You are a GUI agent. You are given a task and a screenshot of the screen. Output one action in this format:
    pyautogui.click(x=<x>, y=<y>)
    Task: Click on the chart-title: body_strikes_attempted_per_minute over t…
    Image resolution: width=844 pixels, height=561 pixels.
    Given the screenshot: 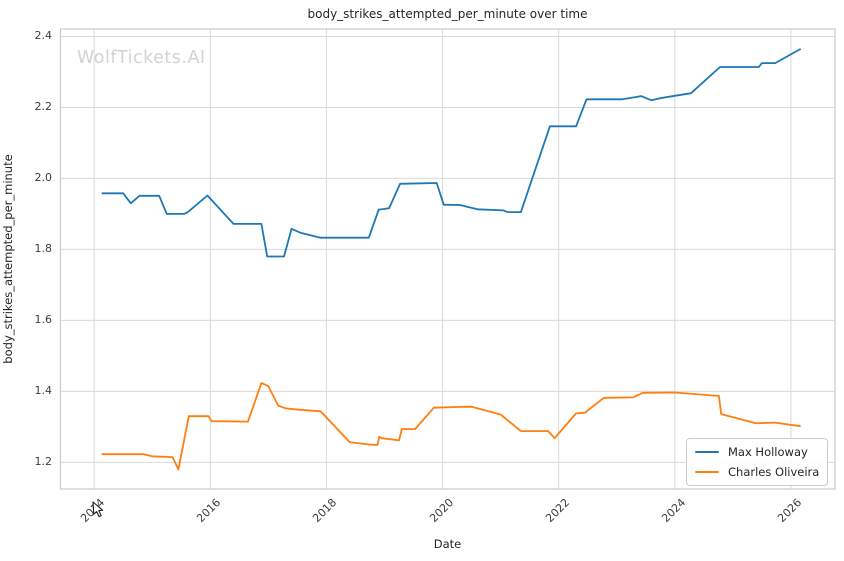 What is the action you would take?
    pyautogui.click(x=447, y=14)
    